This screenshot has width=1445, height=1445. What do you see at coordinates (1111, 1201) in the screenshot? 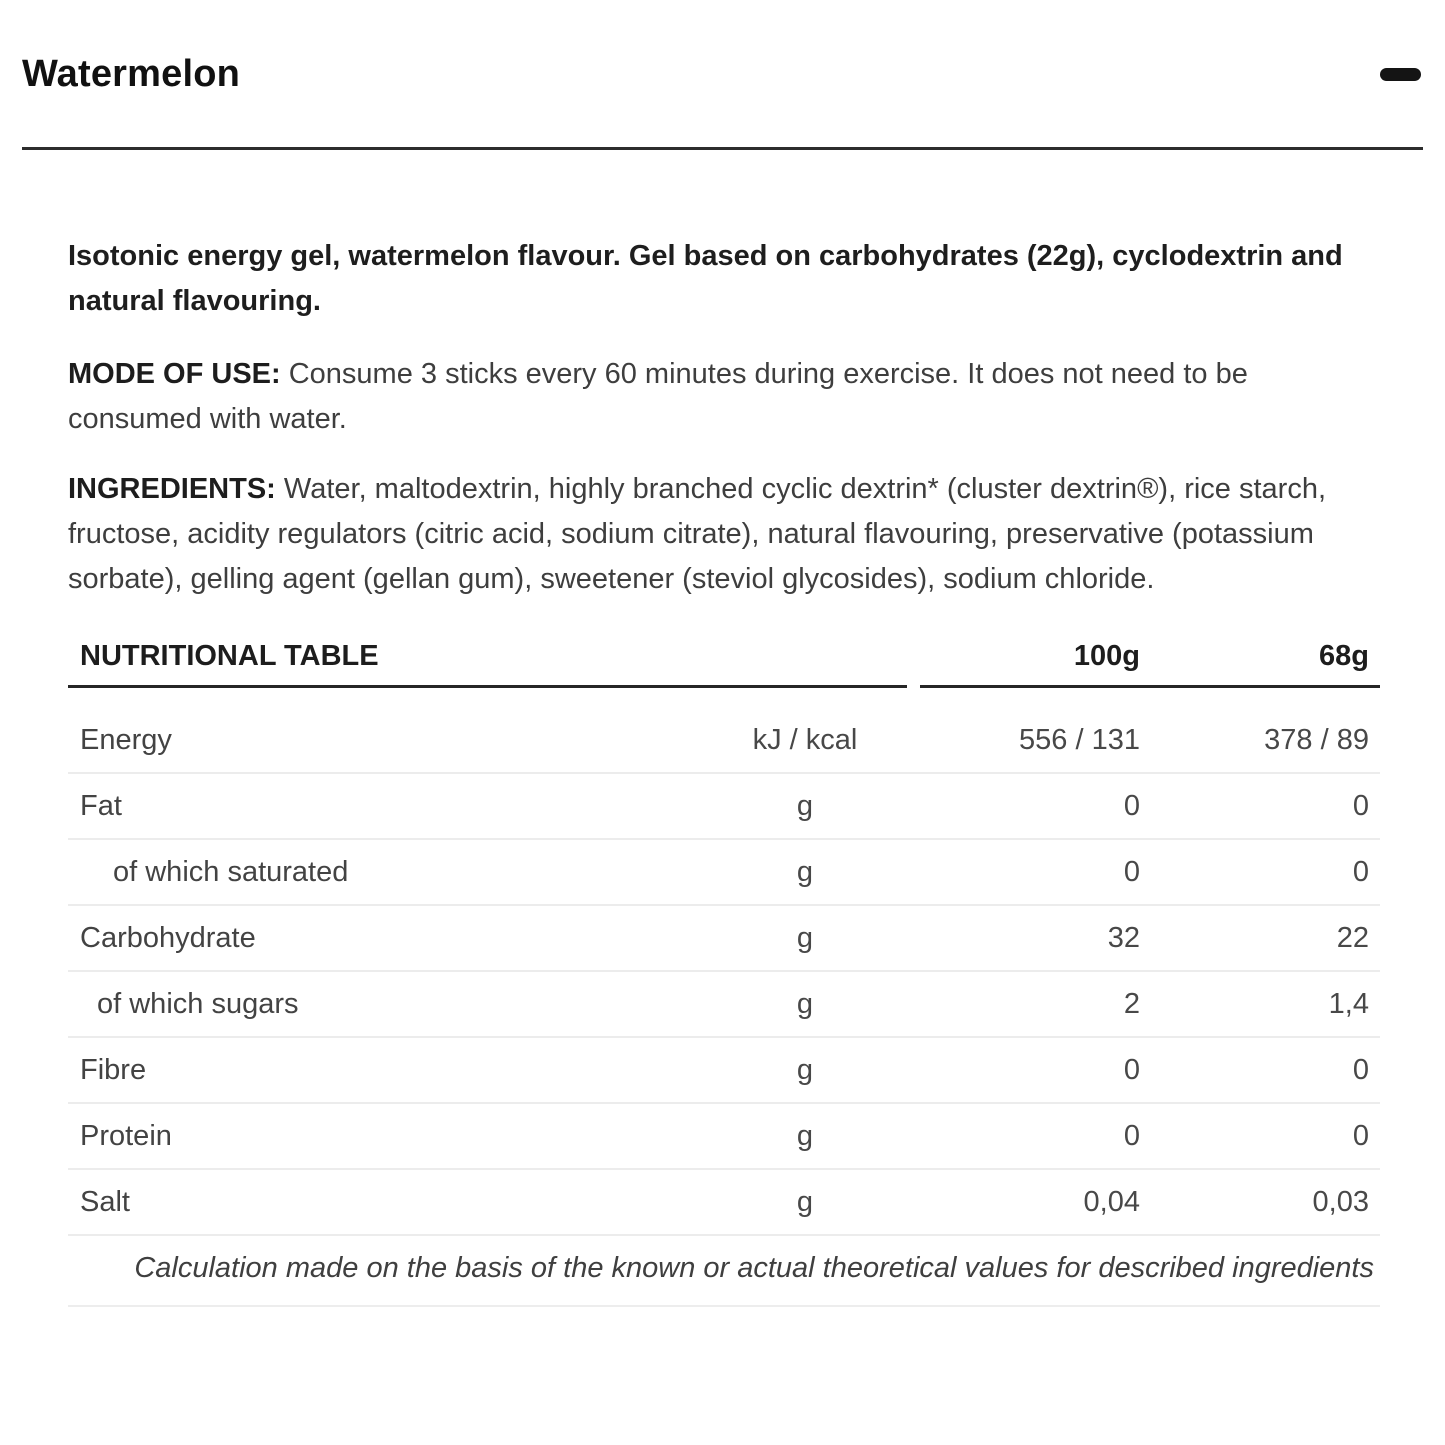
I see `row-value-100g: 0,04` at bounding box center [1111, 1201].